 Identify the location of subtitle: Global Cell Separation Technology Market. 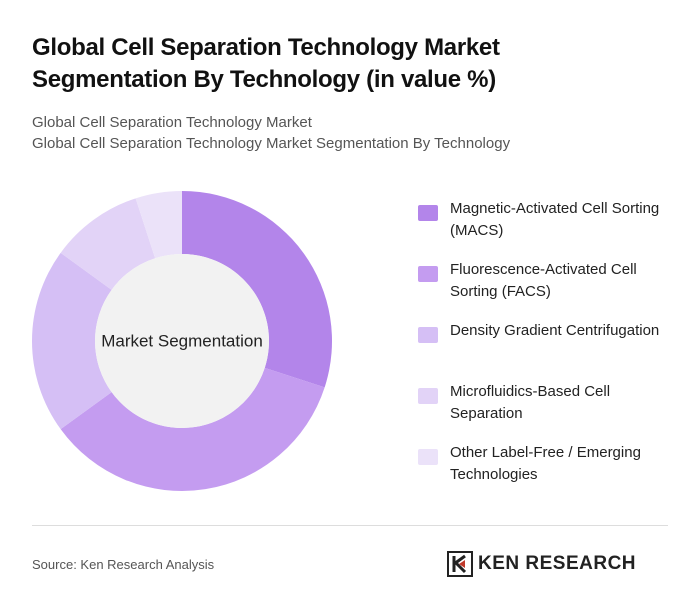
(172, 122).